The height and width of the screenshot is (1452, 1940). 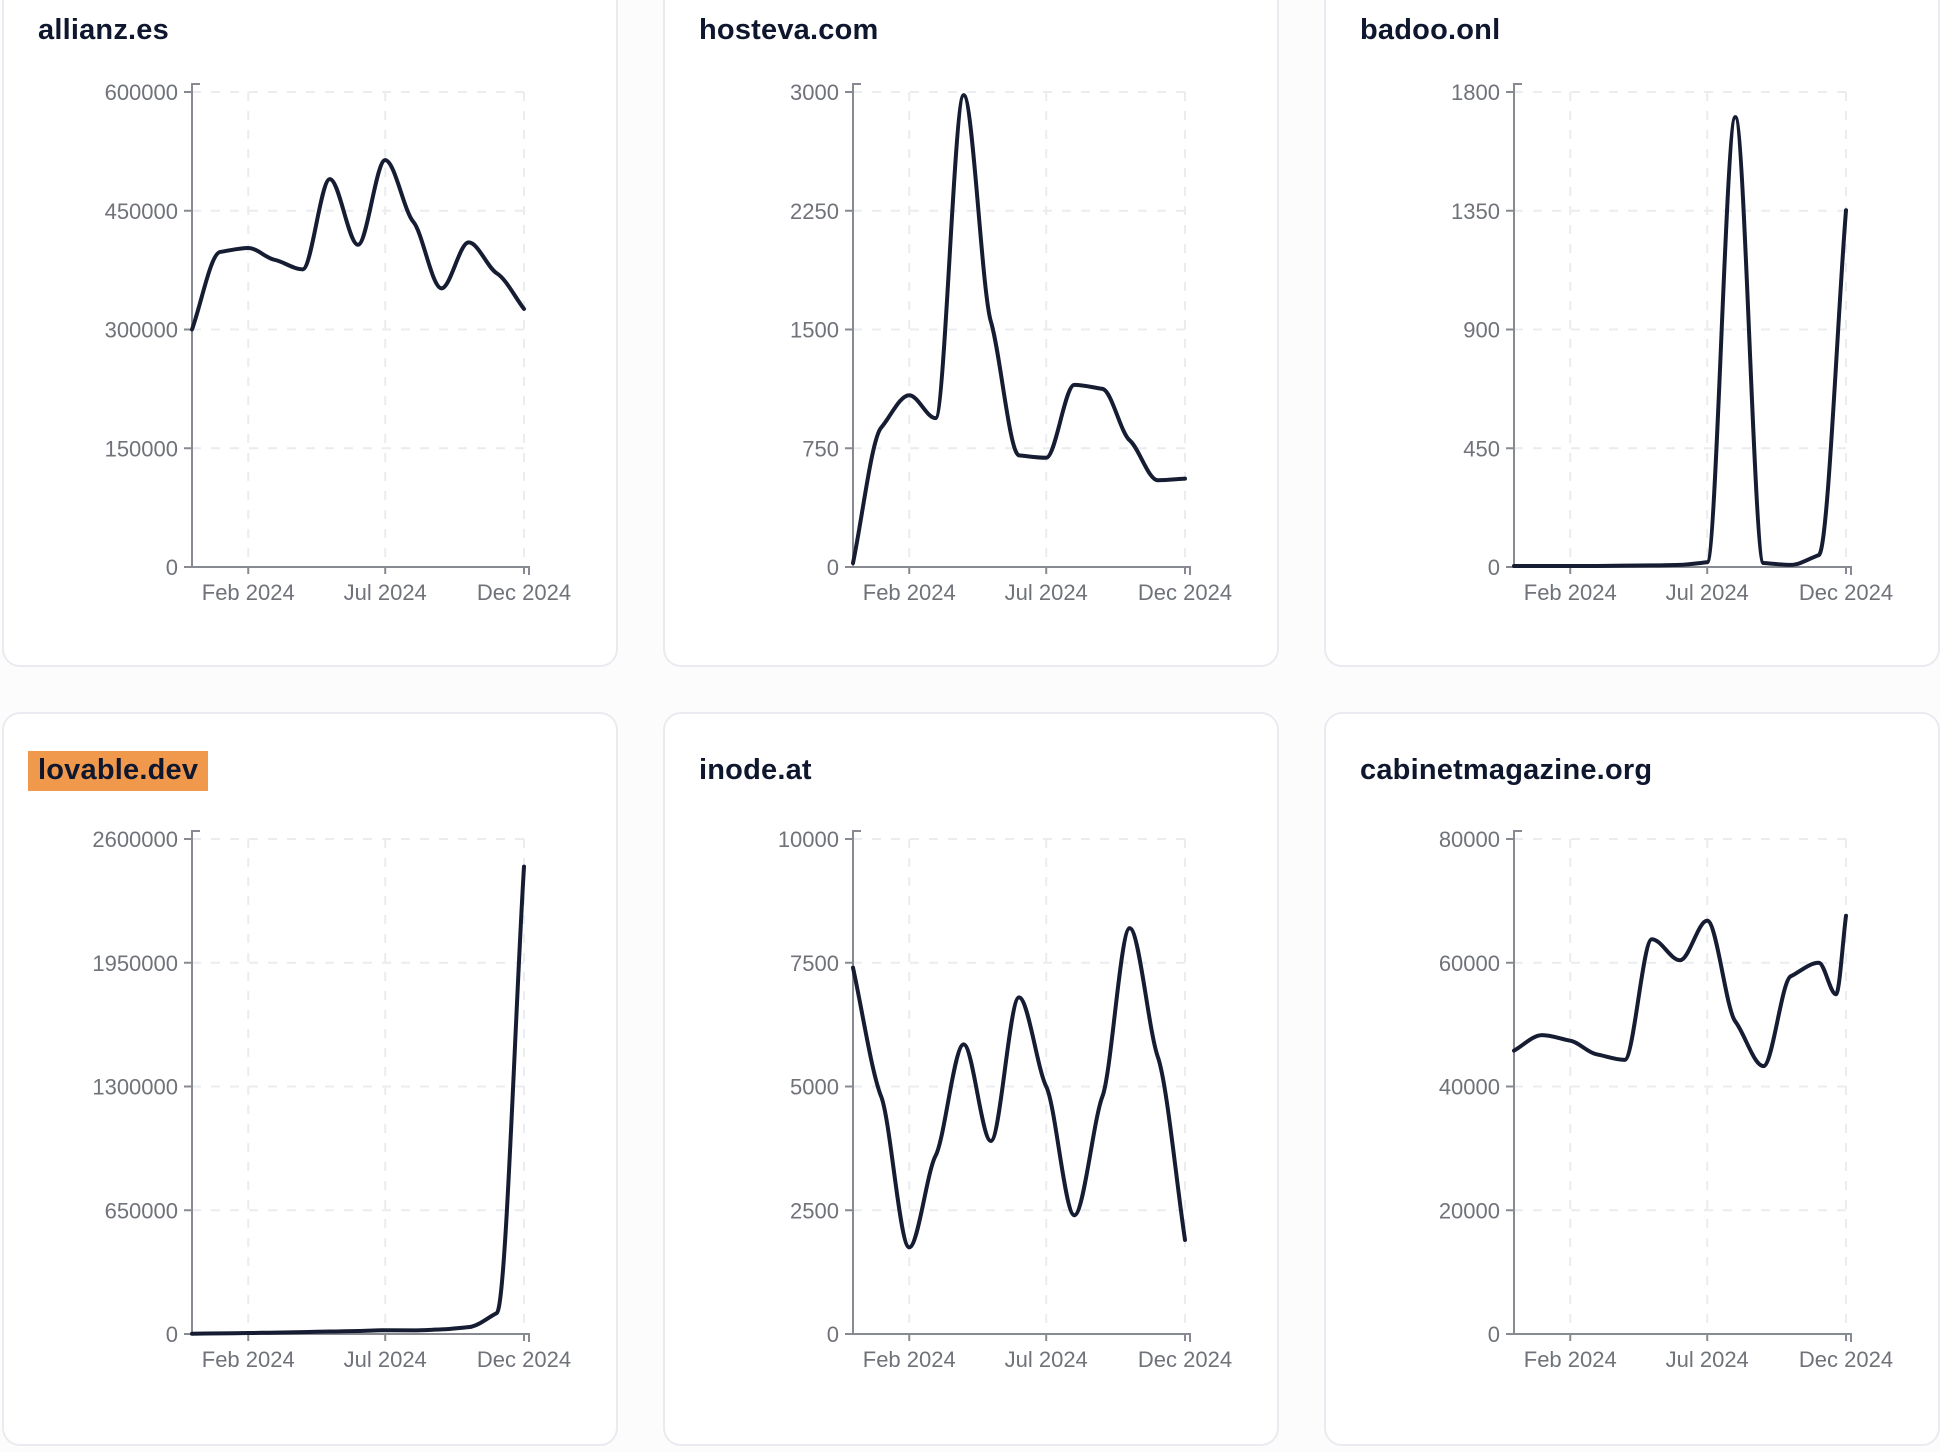 I want to click on domain-name: allianz.es, so click(x=103, y=30).